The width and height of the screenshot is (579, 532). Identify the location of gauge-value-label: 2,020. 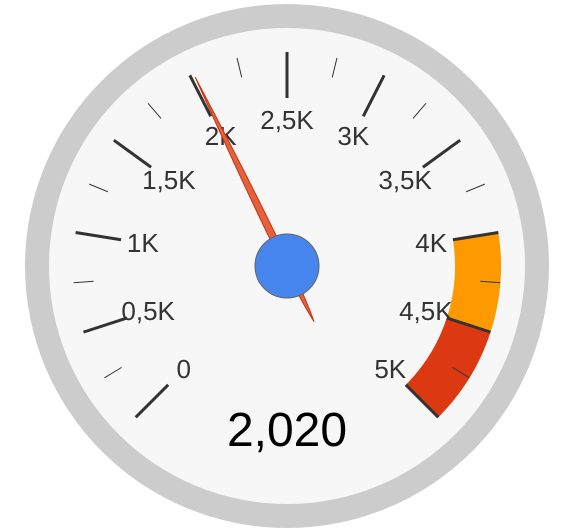
(287, 430).